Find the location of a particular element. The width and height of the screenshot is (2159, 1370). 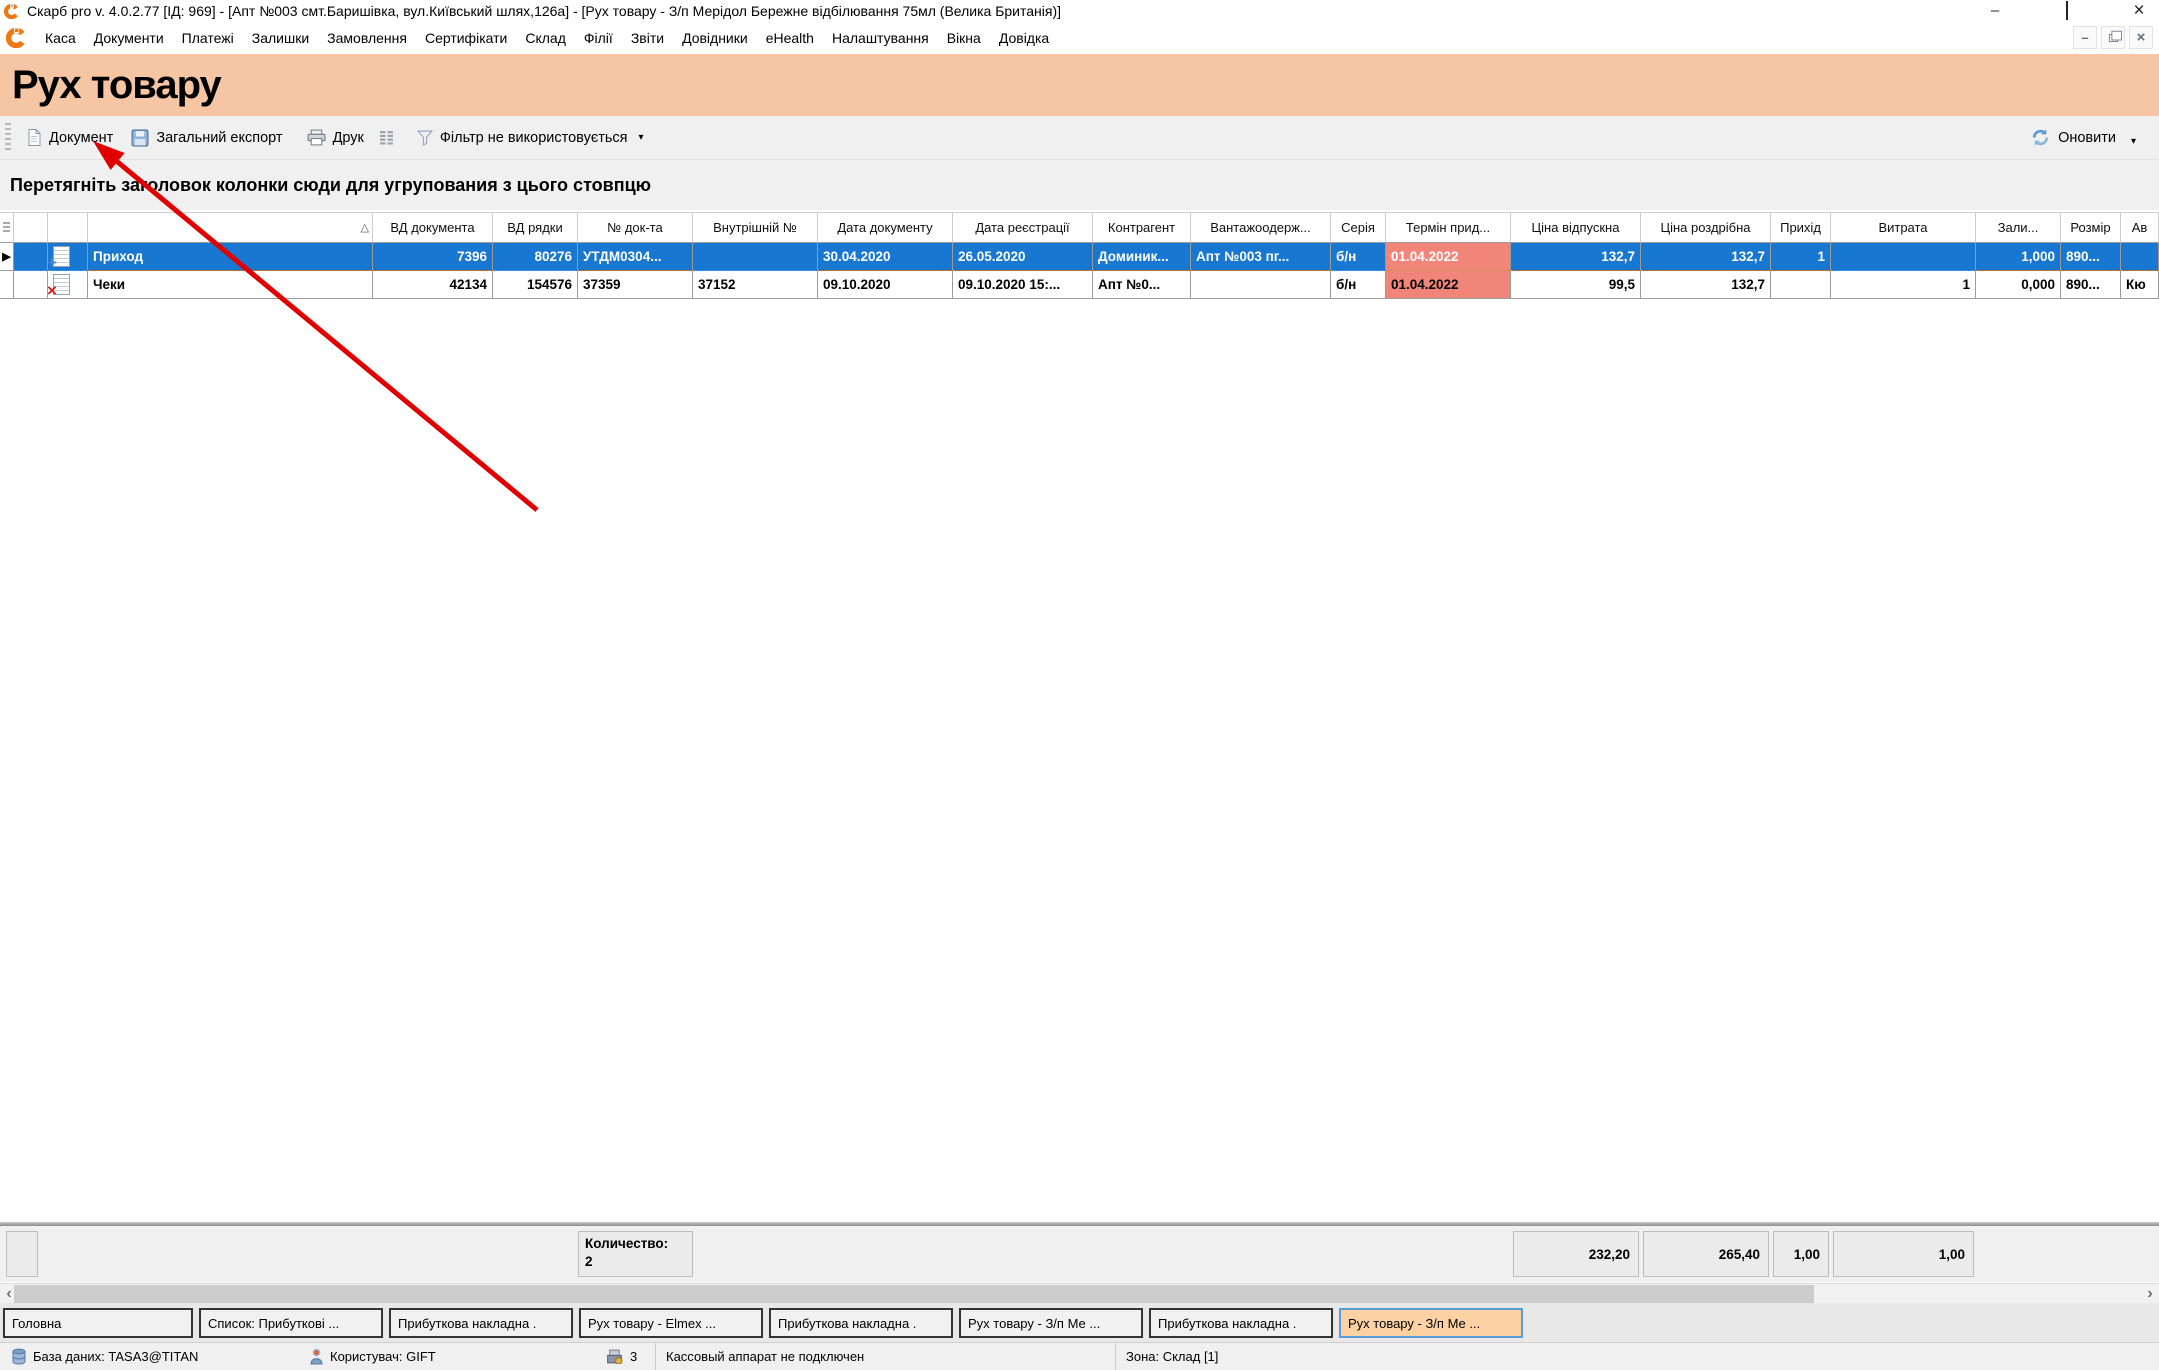

cell-spacer is located at coordinates (31, 257).